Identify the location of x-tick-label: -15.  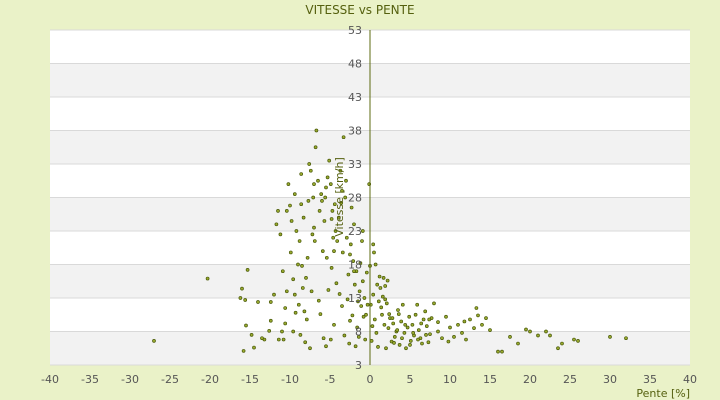
(250, 379).